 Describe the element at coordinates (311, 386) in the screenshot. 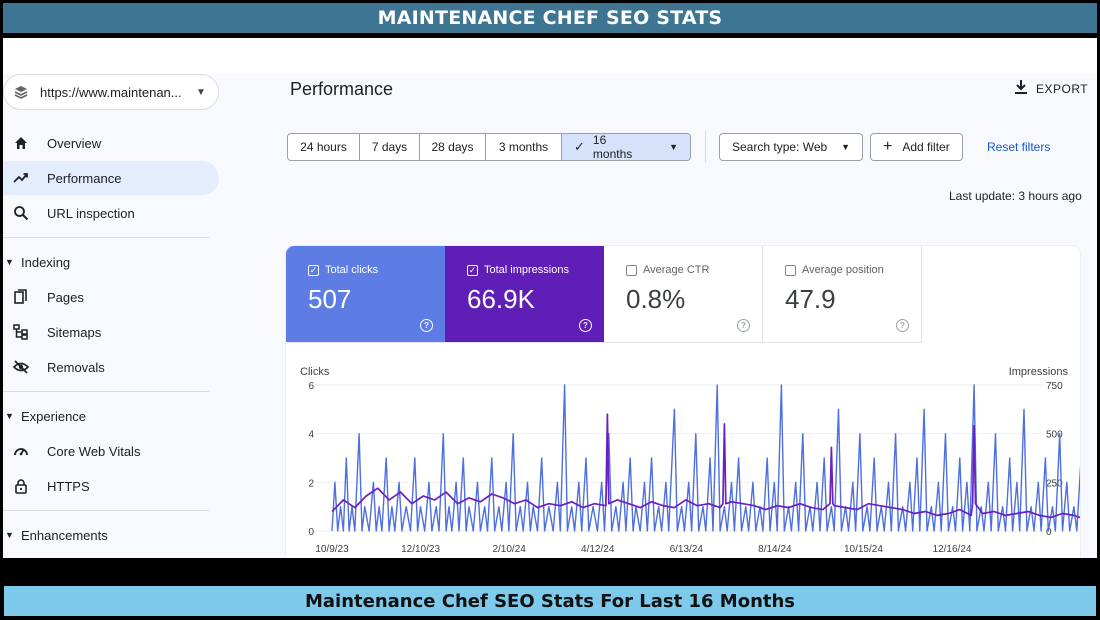

I see `left-tick-label: 6` at that location.